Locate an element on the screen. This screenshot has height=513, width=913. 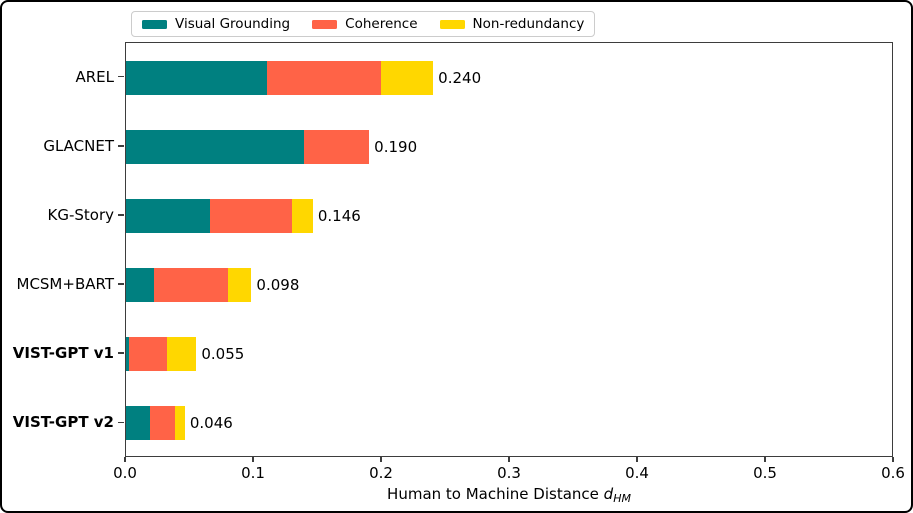
segment-non-redundancy-mcsm-bart is located at coordinates (240, 285).